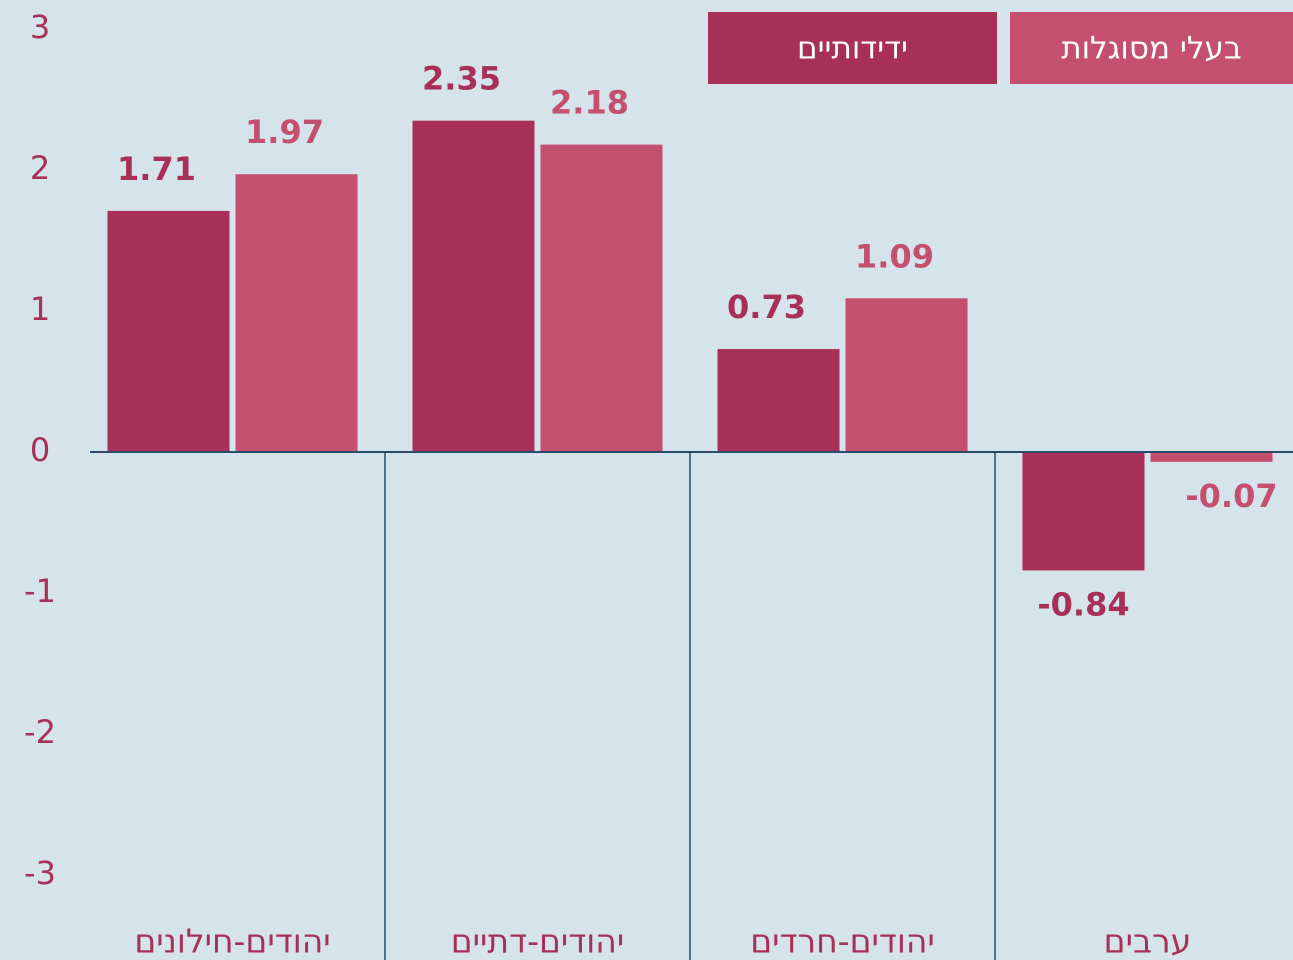  What do you see at coordinates (589, 103) in the screenshot?
I see `value-label: 2.18` at bounding box center [589, 103].